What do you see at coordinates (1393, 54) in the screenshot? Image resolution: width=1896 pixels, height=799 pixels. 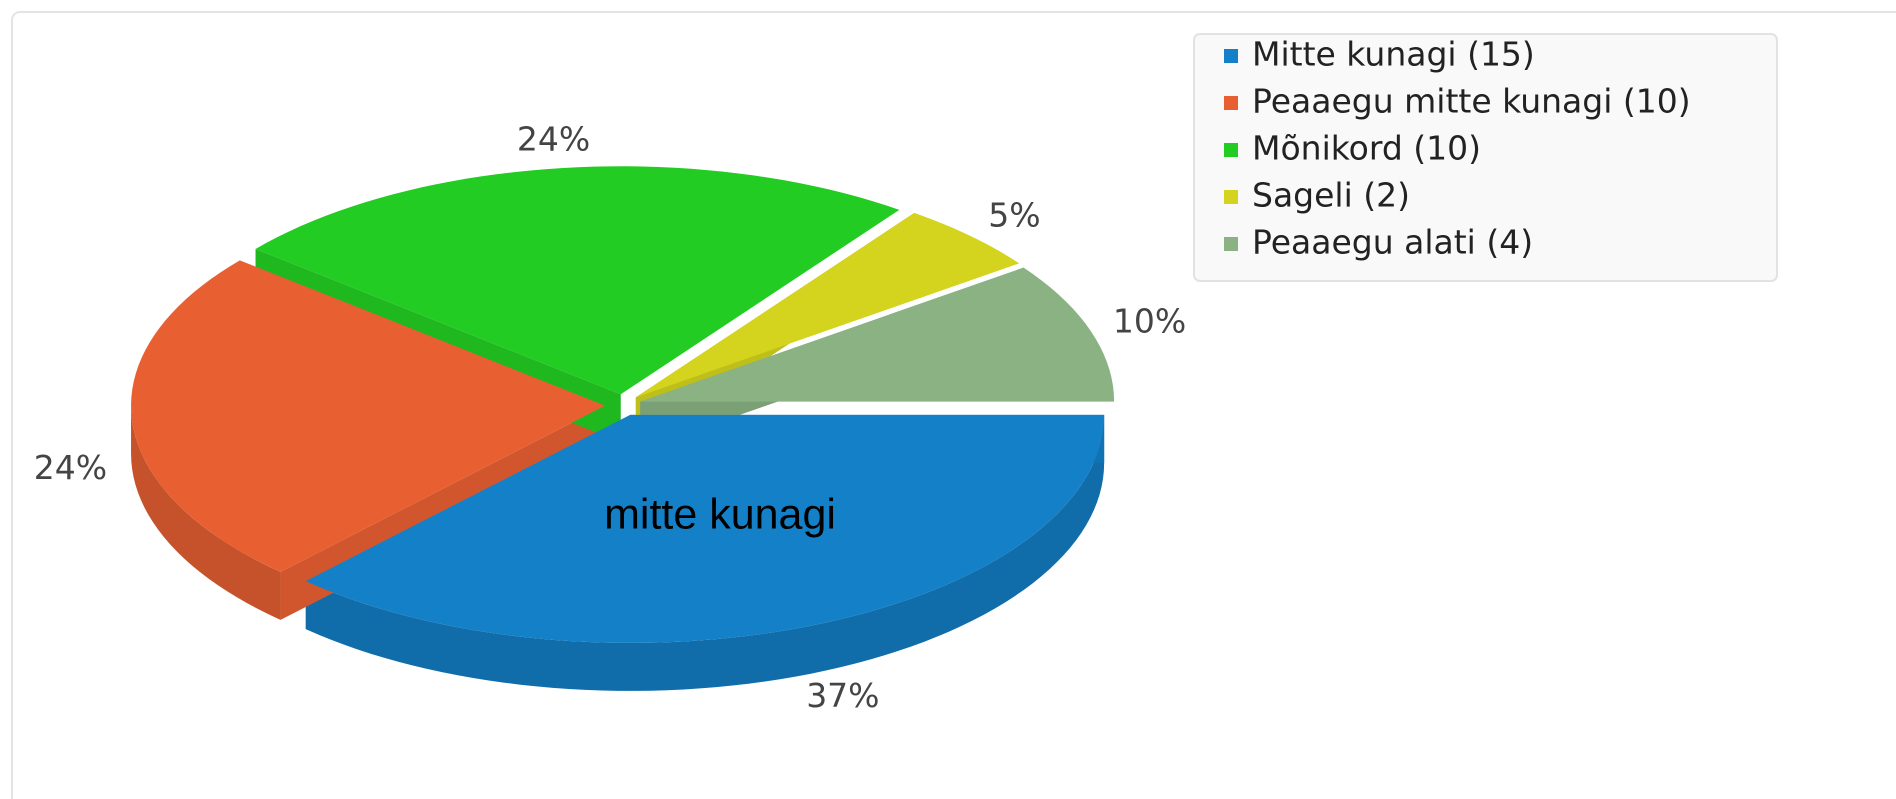 I see `legend-label: Mitte kunagi (15)` at bounding box center [1393, 54].